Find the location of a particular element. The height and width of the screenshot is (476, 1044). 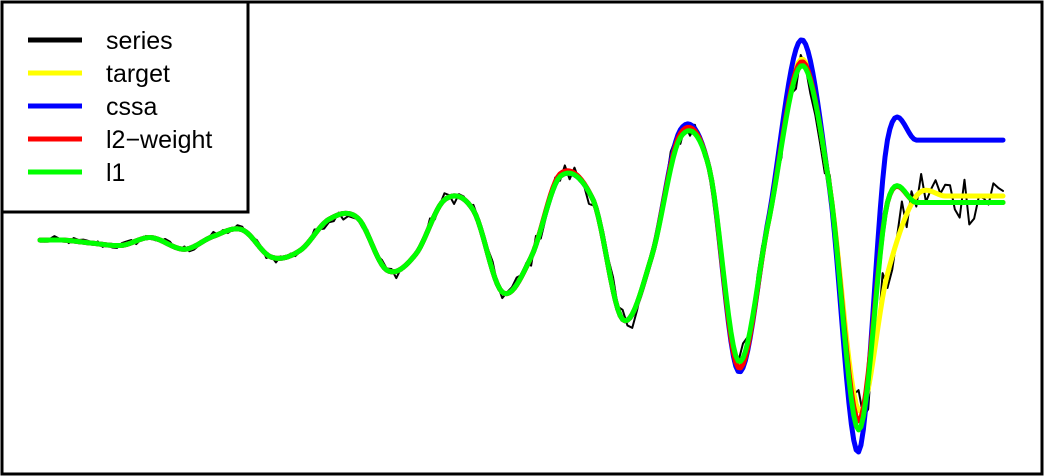

legend-label-cssa: cssa is located at coordinates (132, 107).